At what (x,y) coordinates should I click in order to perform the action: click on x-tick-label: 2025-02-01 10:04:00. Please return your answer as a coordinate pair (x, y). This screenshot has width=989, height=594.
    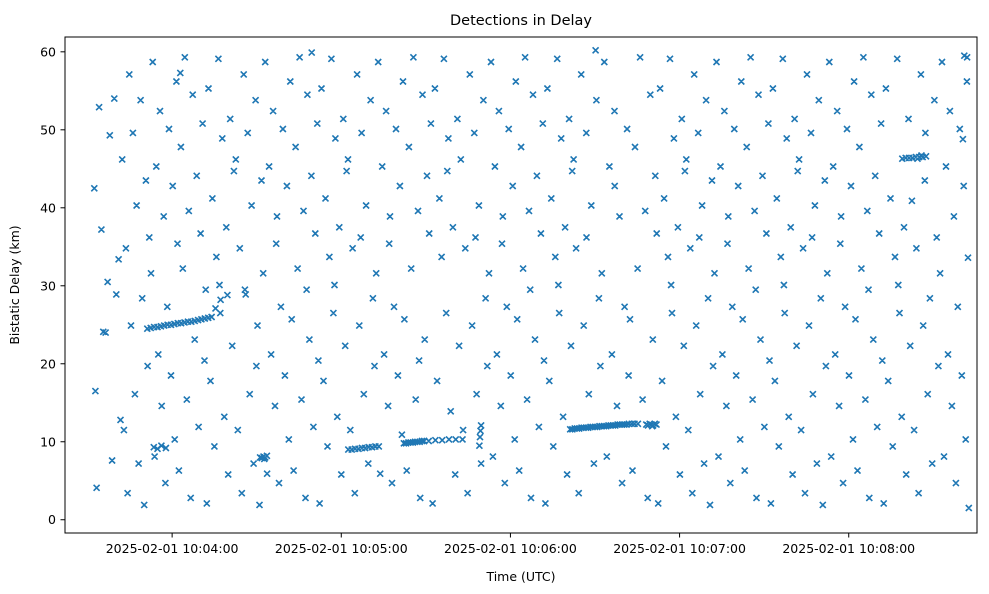
    Looking at the image, I should click on (172, 548).